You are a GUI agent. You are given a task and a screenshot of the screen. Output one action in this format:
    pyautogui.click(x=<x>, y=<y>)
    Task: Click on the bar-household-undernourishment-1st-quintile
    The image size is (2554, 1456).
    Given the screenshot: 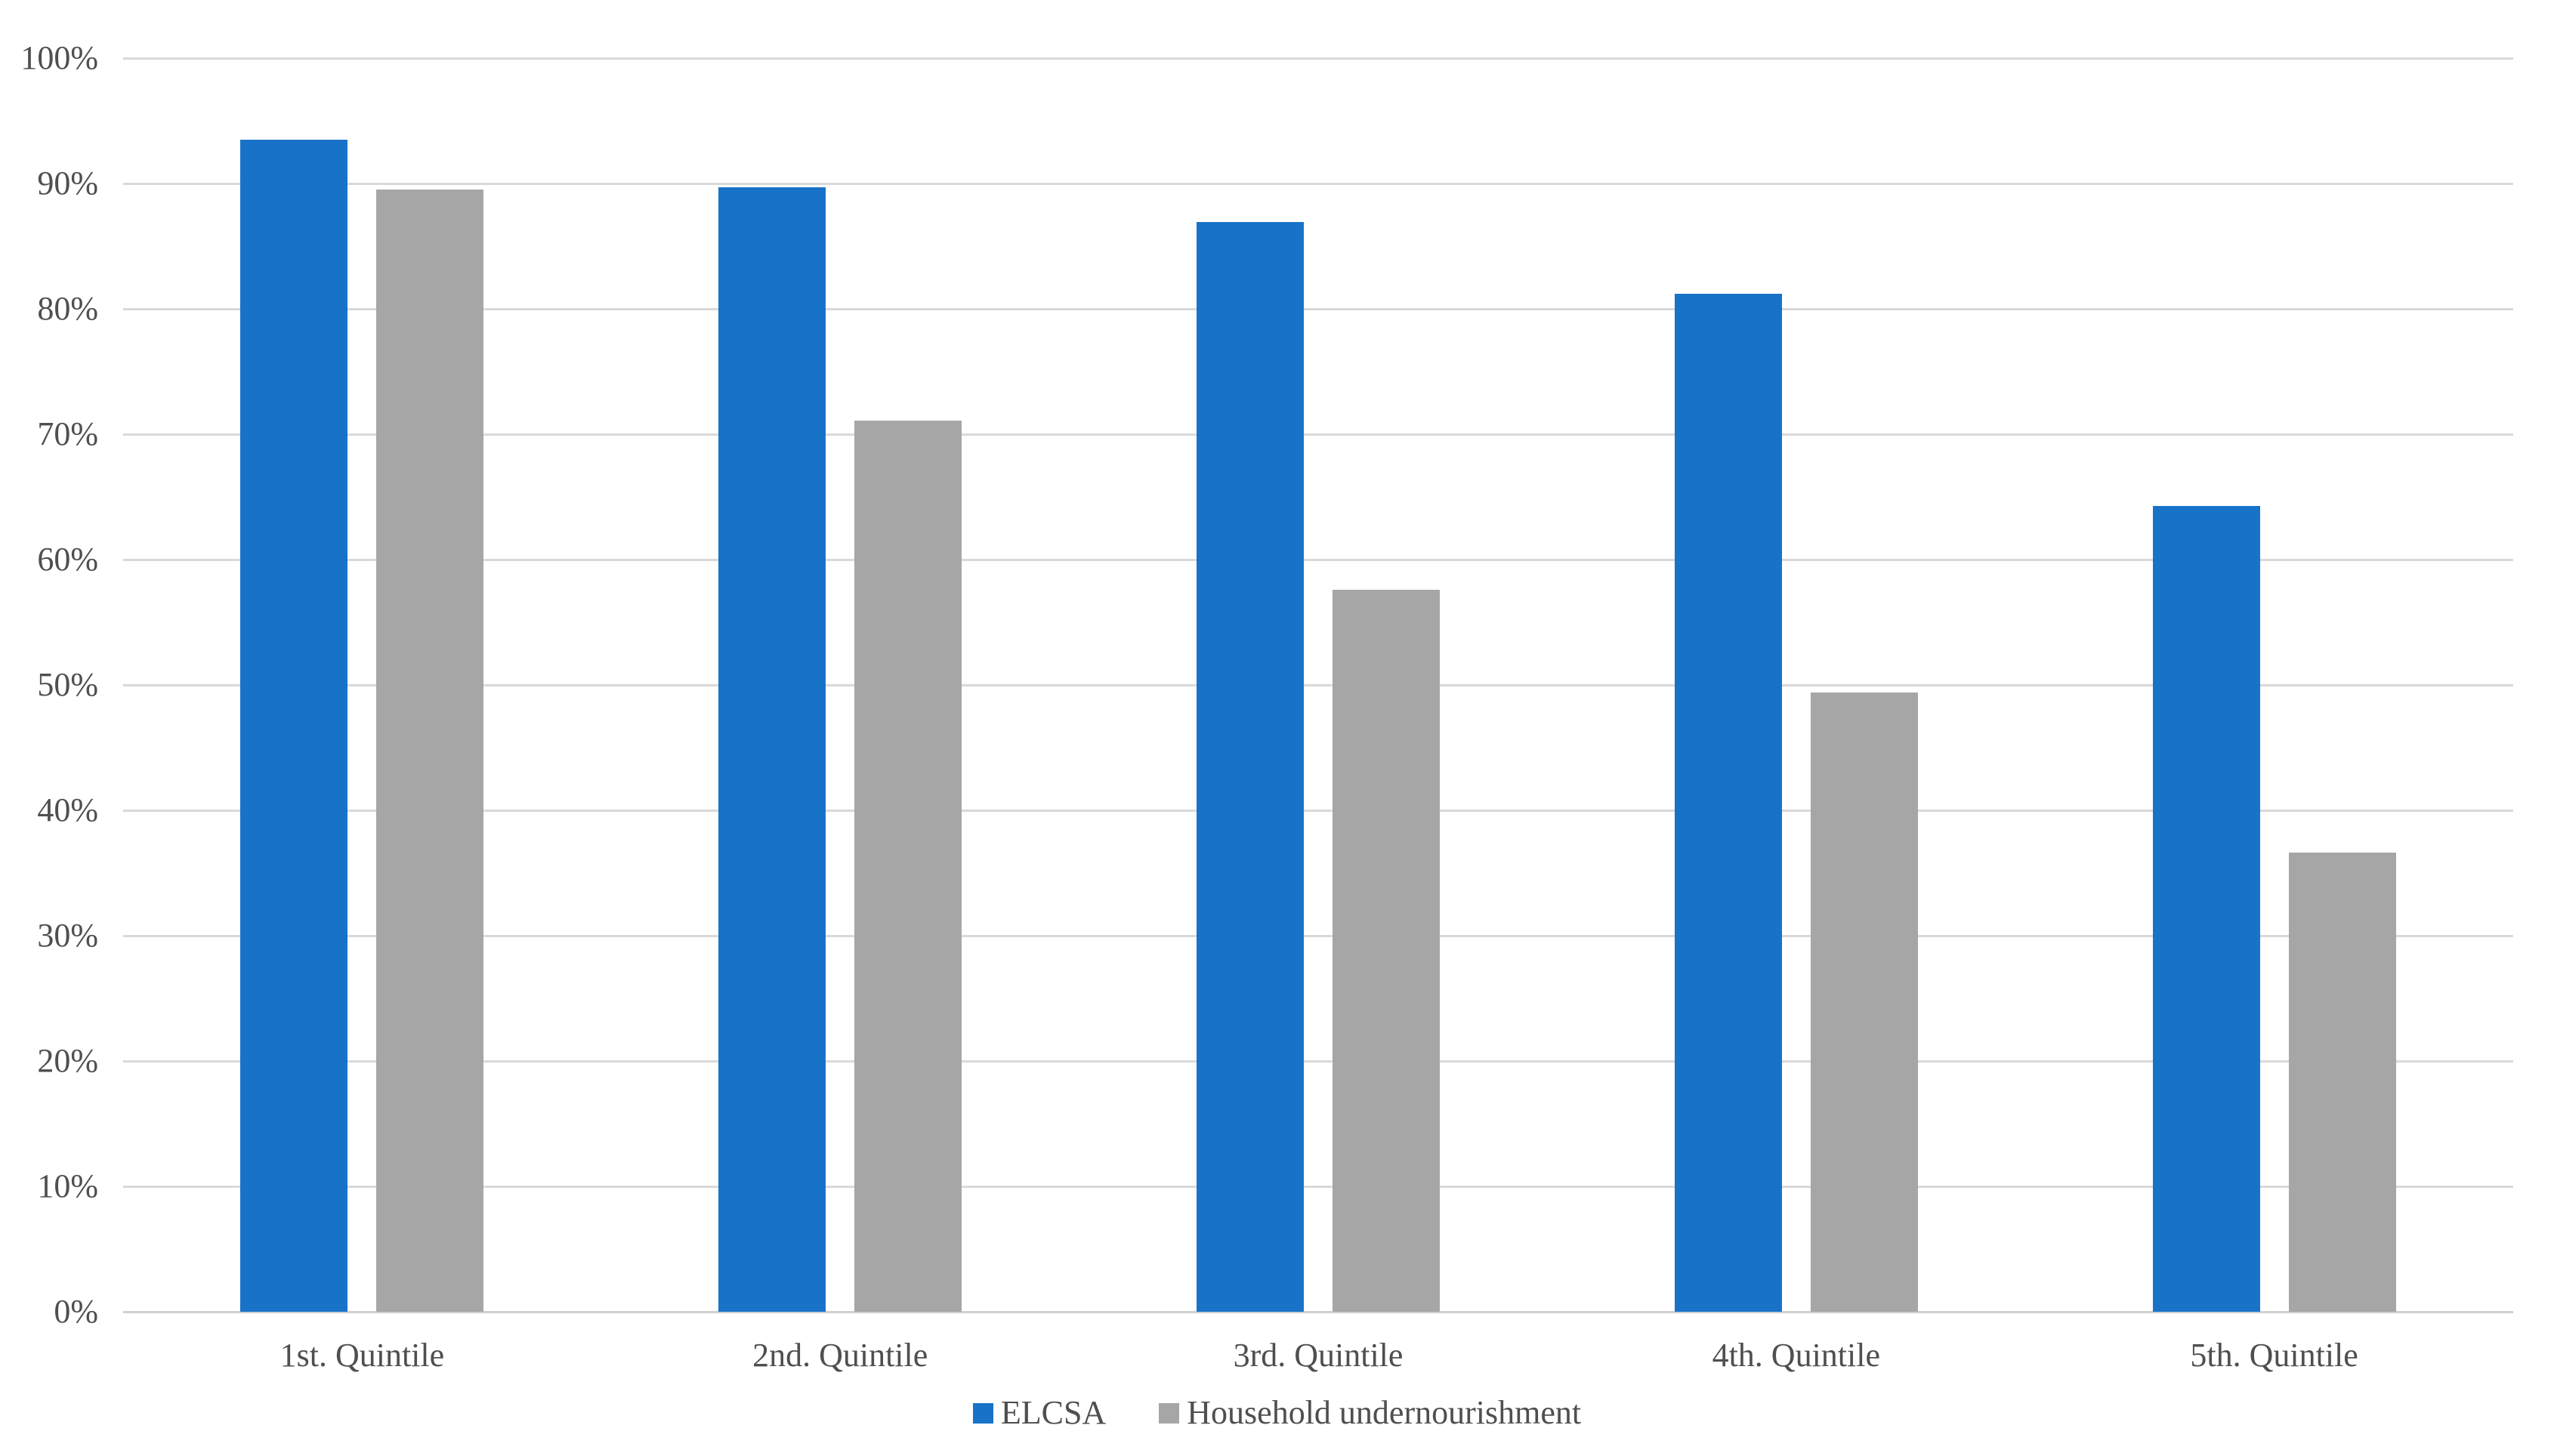 What is the action you would take?
    pyautogui.click(x=430, y=751)
    